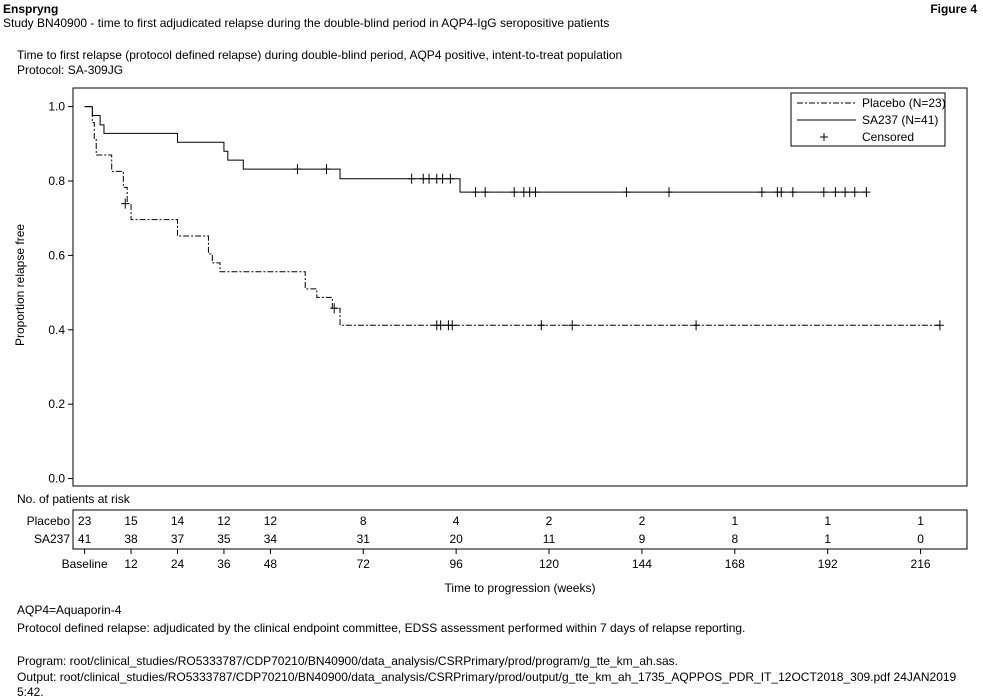 This screenshot has height=700, width=983. What do you see at coordinates (56, 107) in the screenshot?
I see `y-tick-label: 1.0` at bounding box center [56, 107].